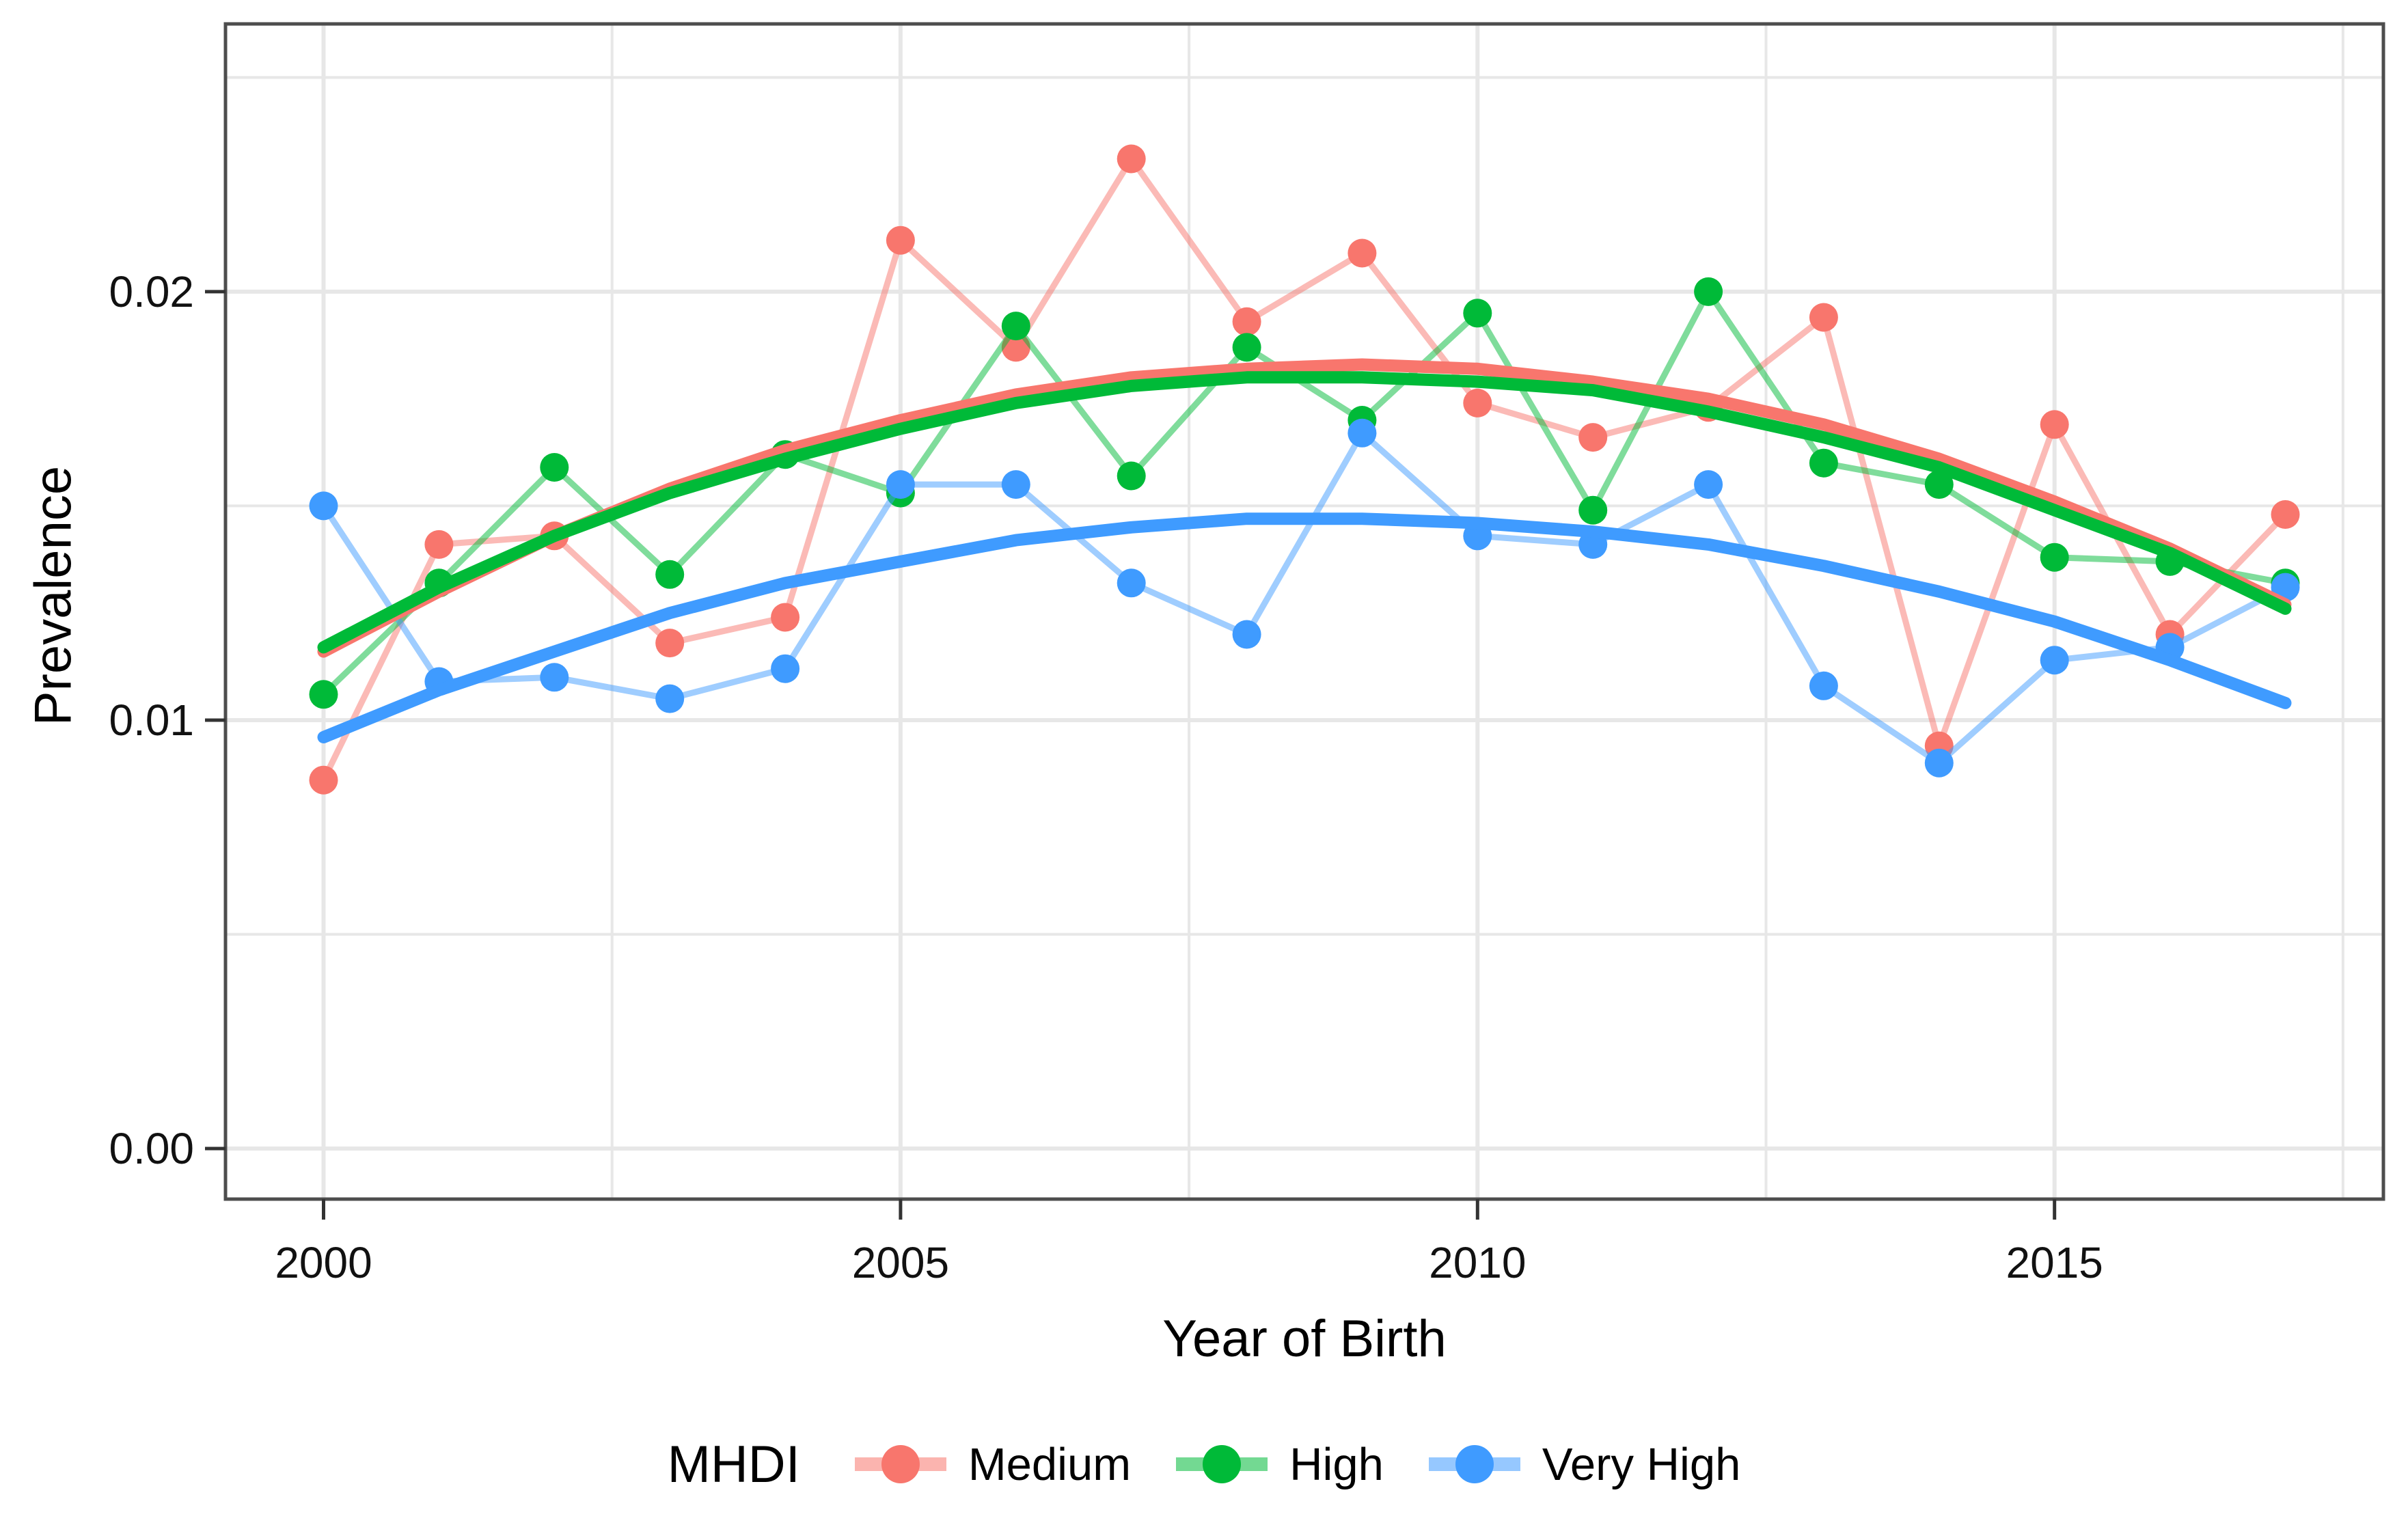 The image size is (2408, 1538). I want to click on legend-key-high-icon, so click(1222, 1464).